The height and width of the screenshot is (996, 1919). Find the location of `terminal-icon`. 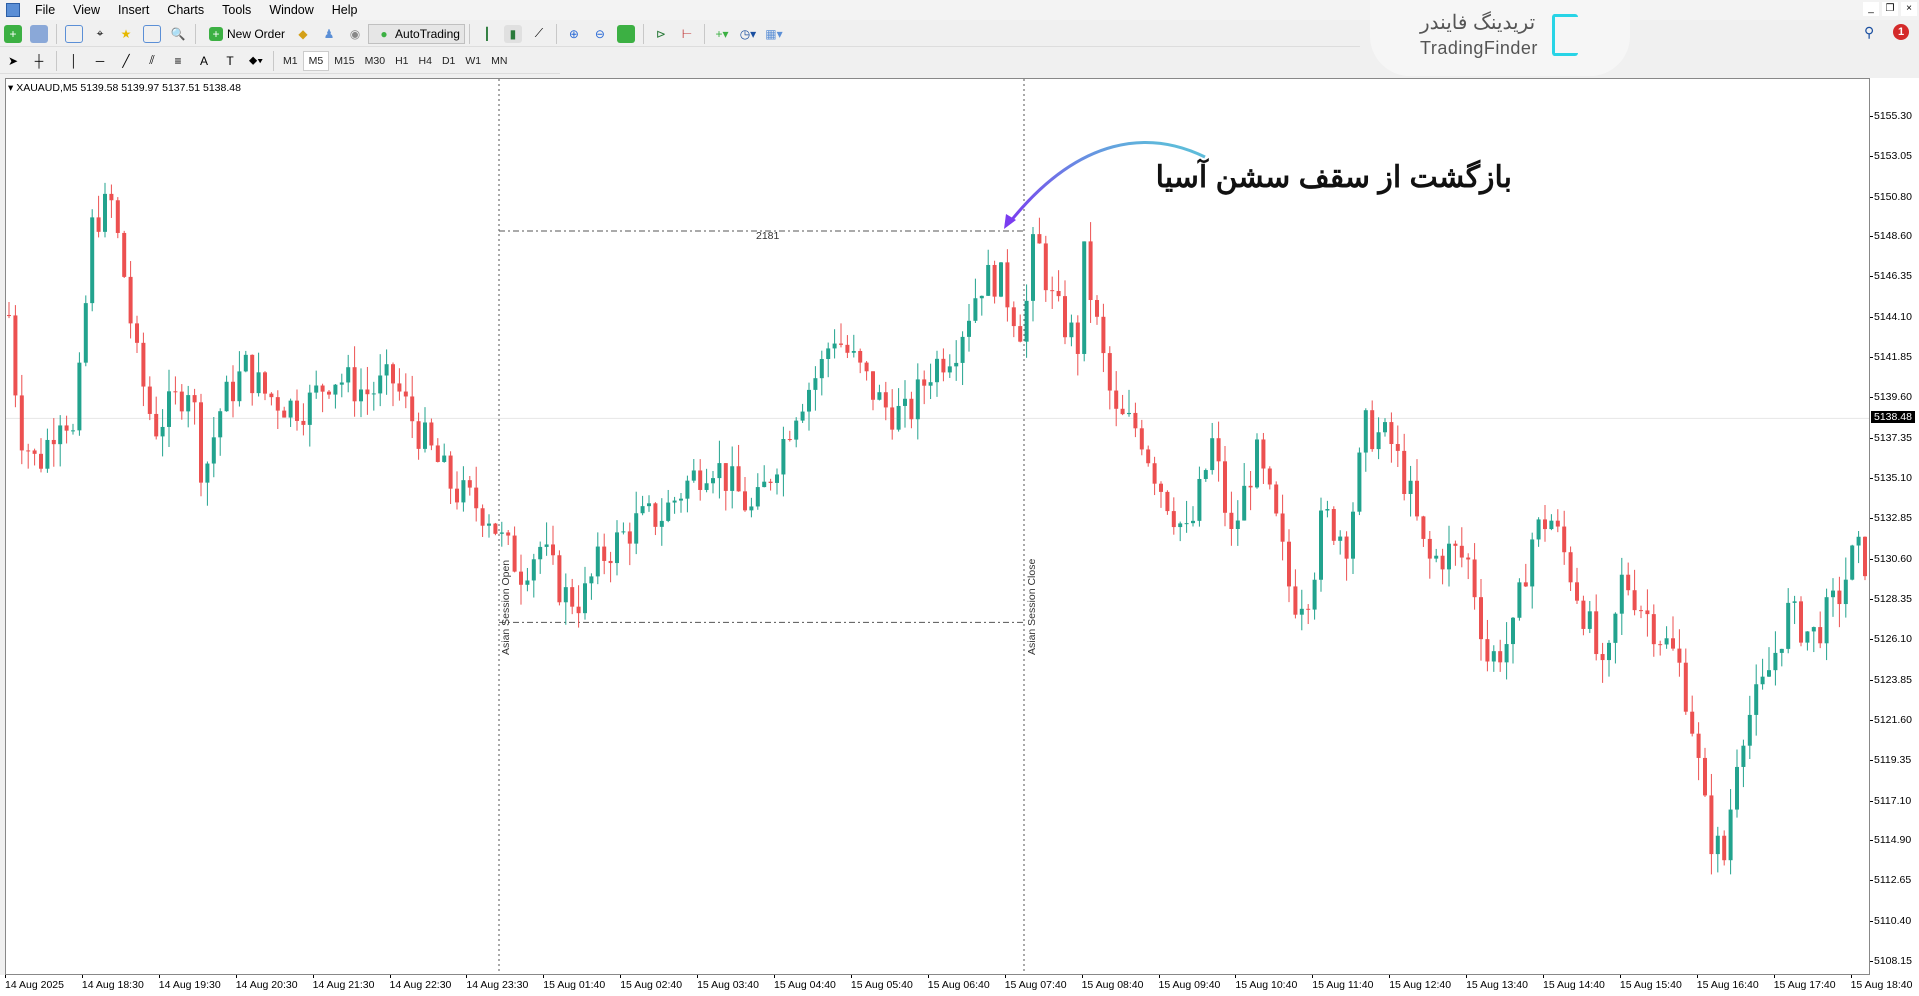

terminal-icon is located at coordinates (152, 33).